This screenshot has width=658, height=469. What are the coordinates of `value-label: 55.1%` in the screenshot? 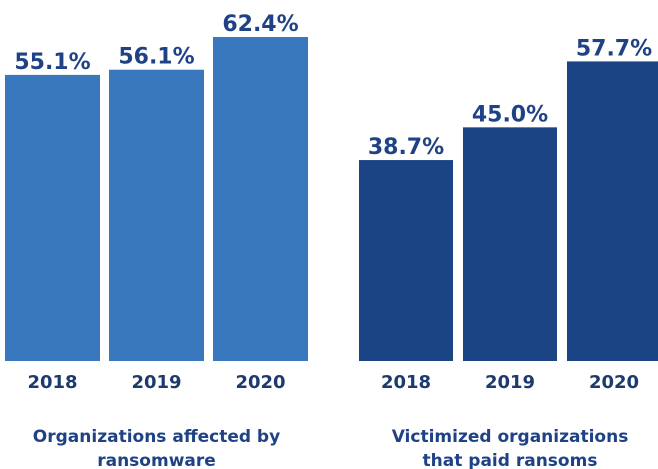 It's located at (52, 62).